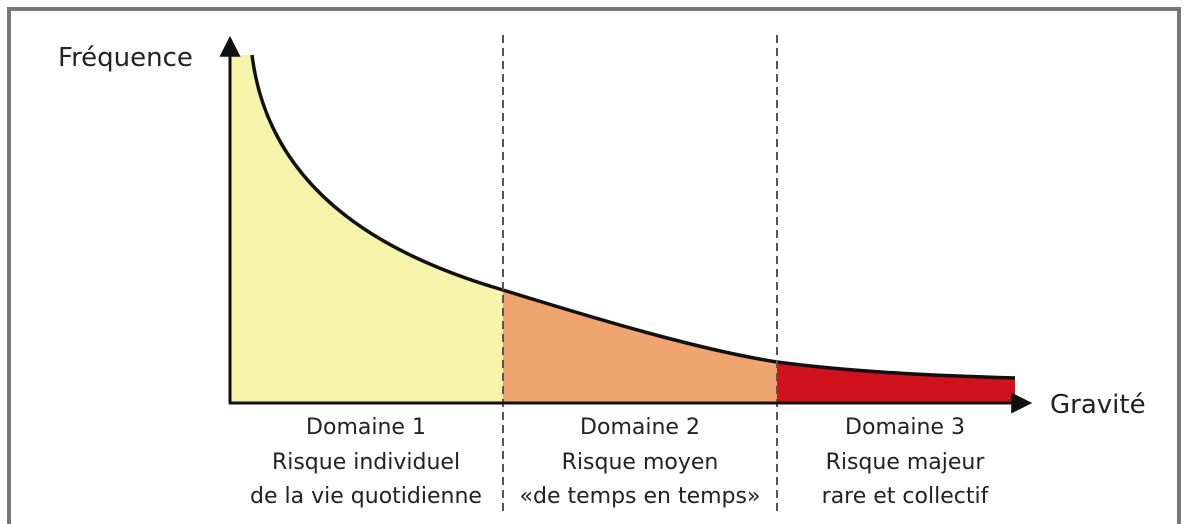 Image resolution: width=1187 pixels, height=524 pixels. Describe the element at coordinates (640, 462) in the screenshot. I see `domain-label: Risque moyen` at that location.